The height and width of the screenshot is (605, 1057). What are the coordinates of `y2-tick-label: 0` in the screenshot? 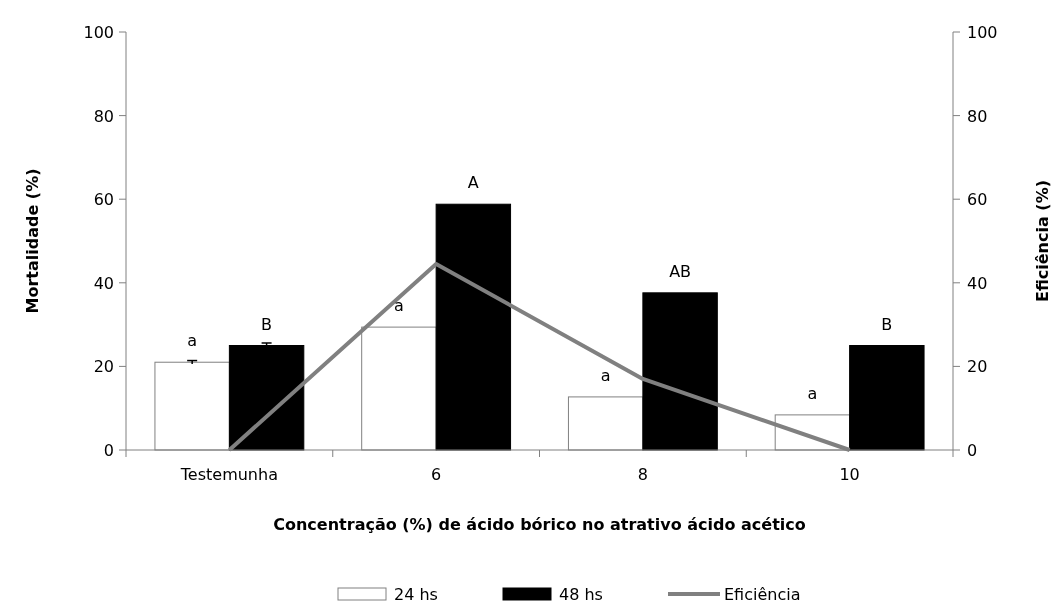 It's located at (972, 450).